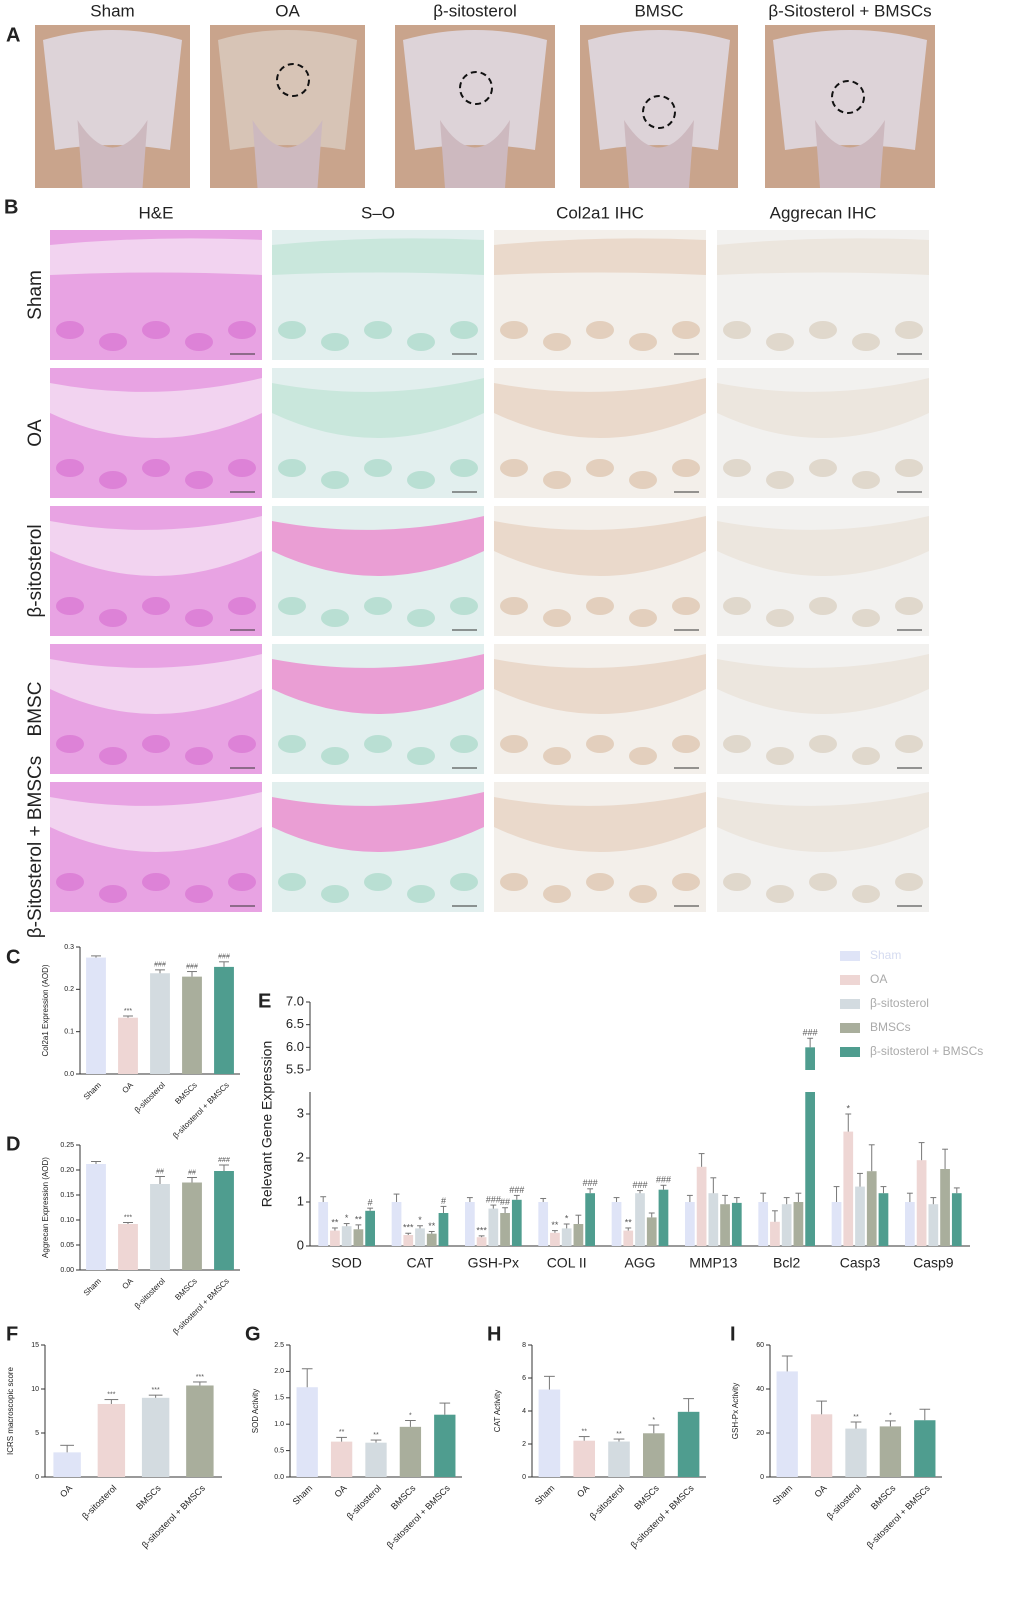 Image resolution: width=1031 pixels, height=1600 pixels. Describe the element at coordinates (267, 1124) in the screenshot. I see `y-axis-label: Relevant Gene Expression` at that location.